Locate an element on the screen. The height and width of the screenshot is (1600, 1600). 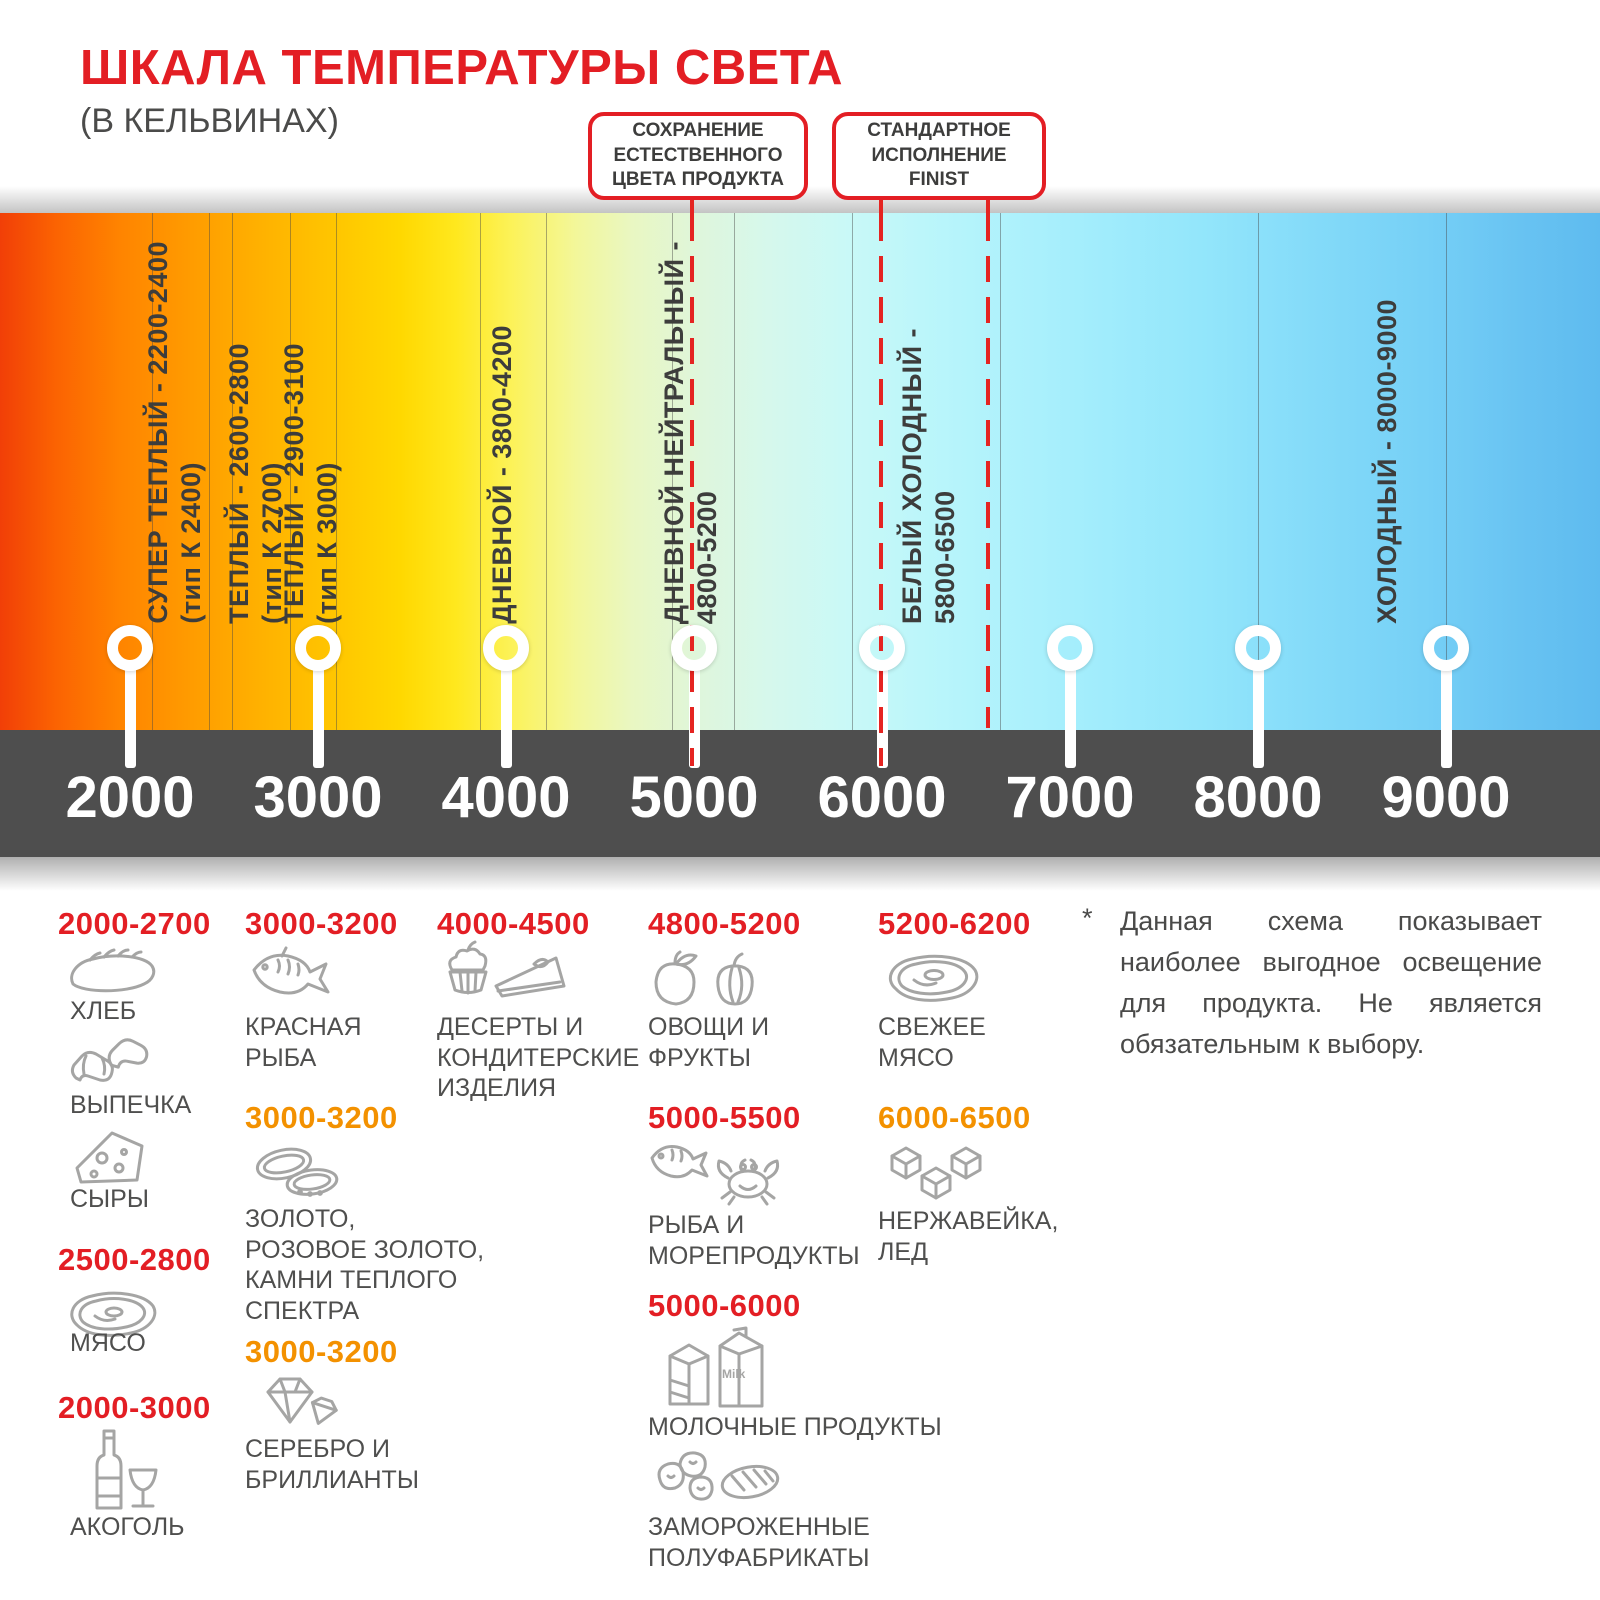
segment-label-white-cold: БЕЛЫЙ ХОЛОДНЫЙ - 5800-6500 is located at coordinates (928, 476).